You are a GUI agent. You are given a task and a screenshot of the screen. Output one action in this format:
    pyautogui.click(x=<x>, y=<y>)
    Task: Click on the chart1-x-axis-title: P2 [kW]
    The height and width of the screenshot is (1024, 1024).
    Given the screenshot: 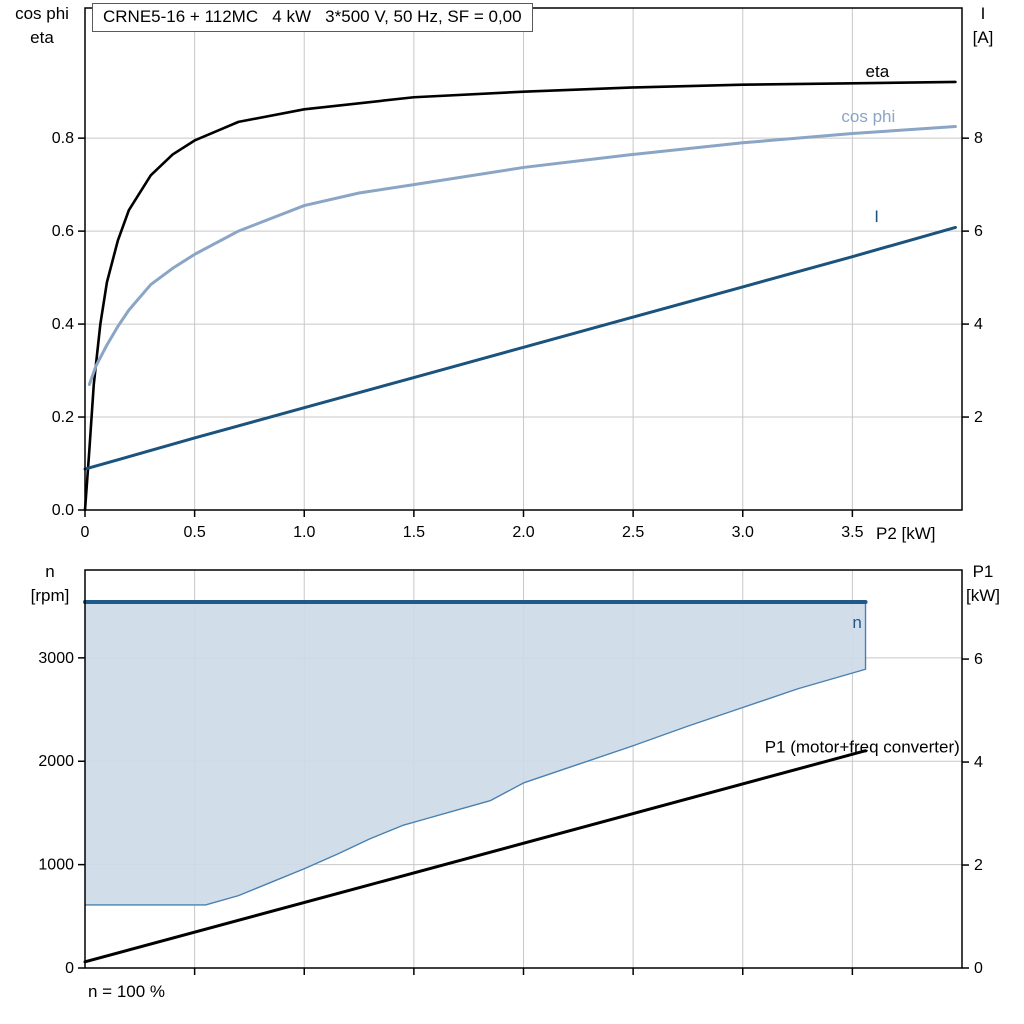 What is the action you would take?
    pyautogui.click(x=906, y=533)
    